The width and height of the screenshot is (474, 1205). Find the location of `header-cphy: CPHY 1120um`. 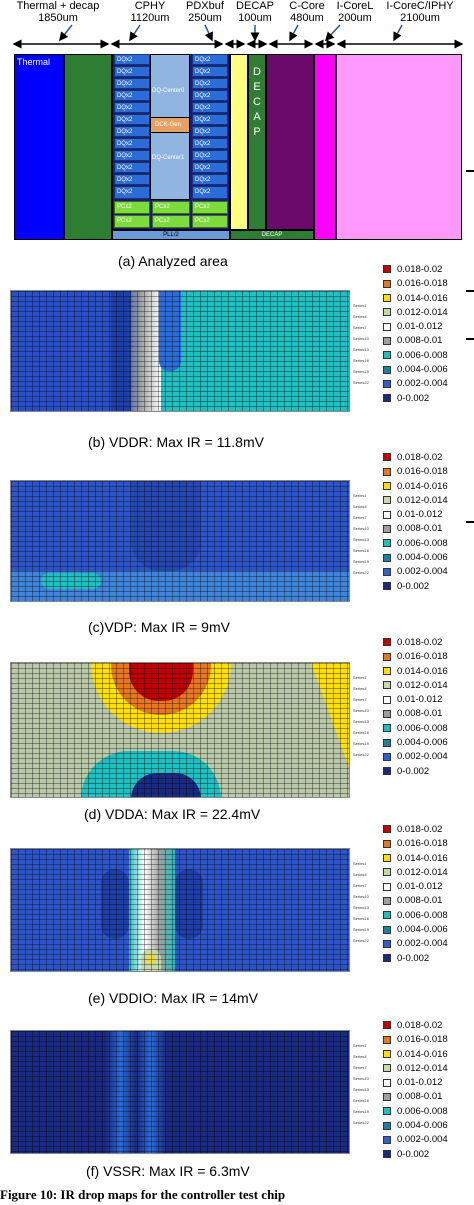

header-cphy: CPHY 1120um is located at coordinates (150, 12).